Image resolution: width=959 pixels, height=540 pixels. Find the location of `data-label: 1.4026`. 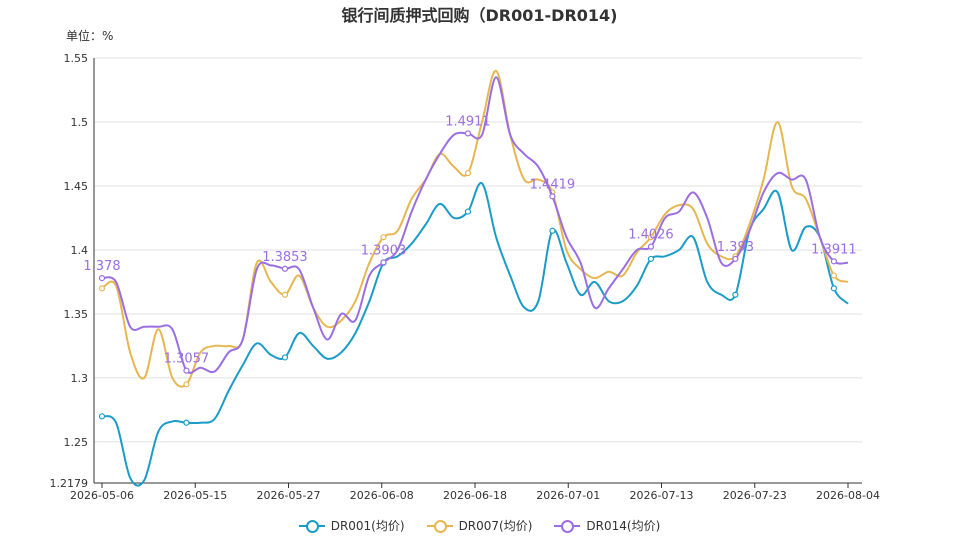

data-label: 1.4026 is located at coordinates (651, 235).